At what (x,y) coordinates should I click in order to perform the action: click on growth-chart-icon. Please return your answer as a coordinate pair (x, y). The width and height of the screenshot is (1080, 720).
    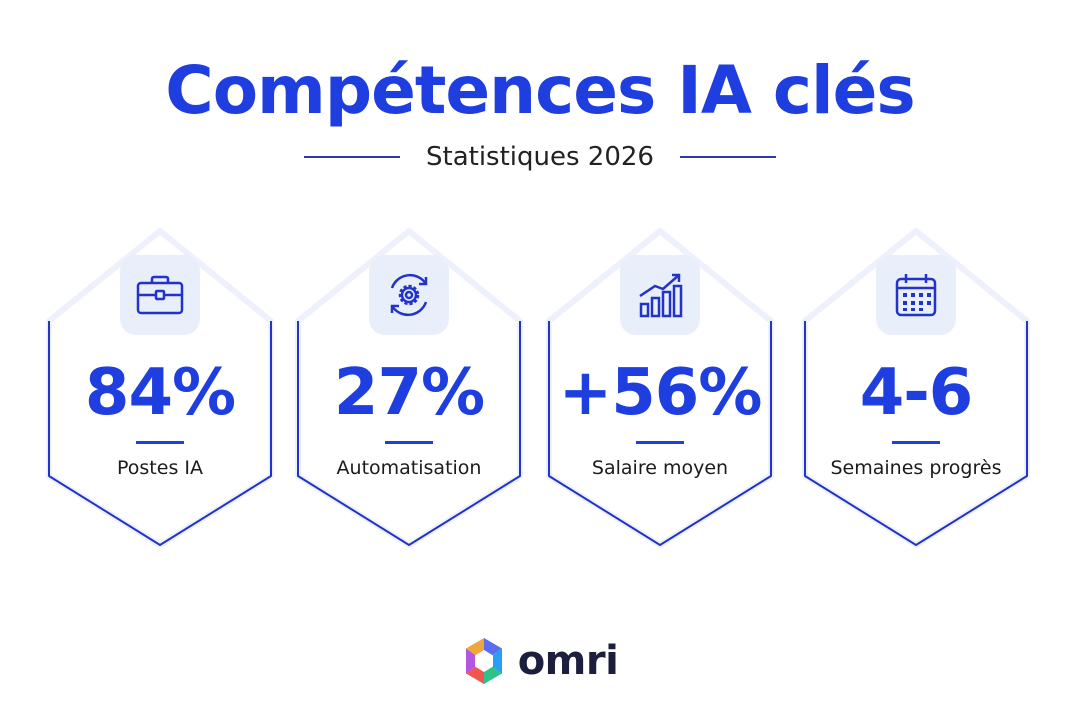
    Looking at the image, I should click on (661, 295).